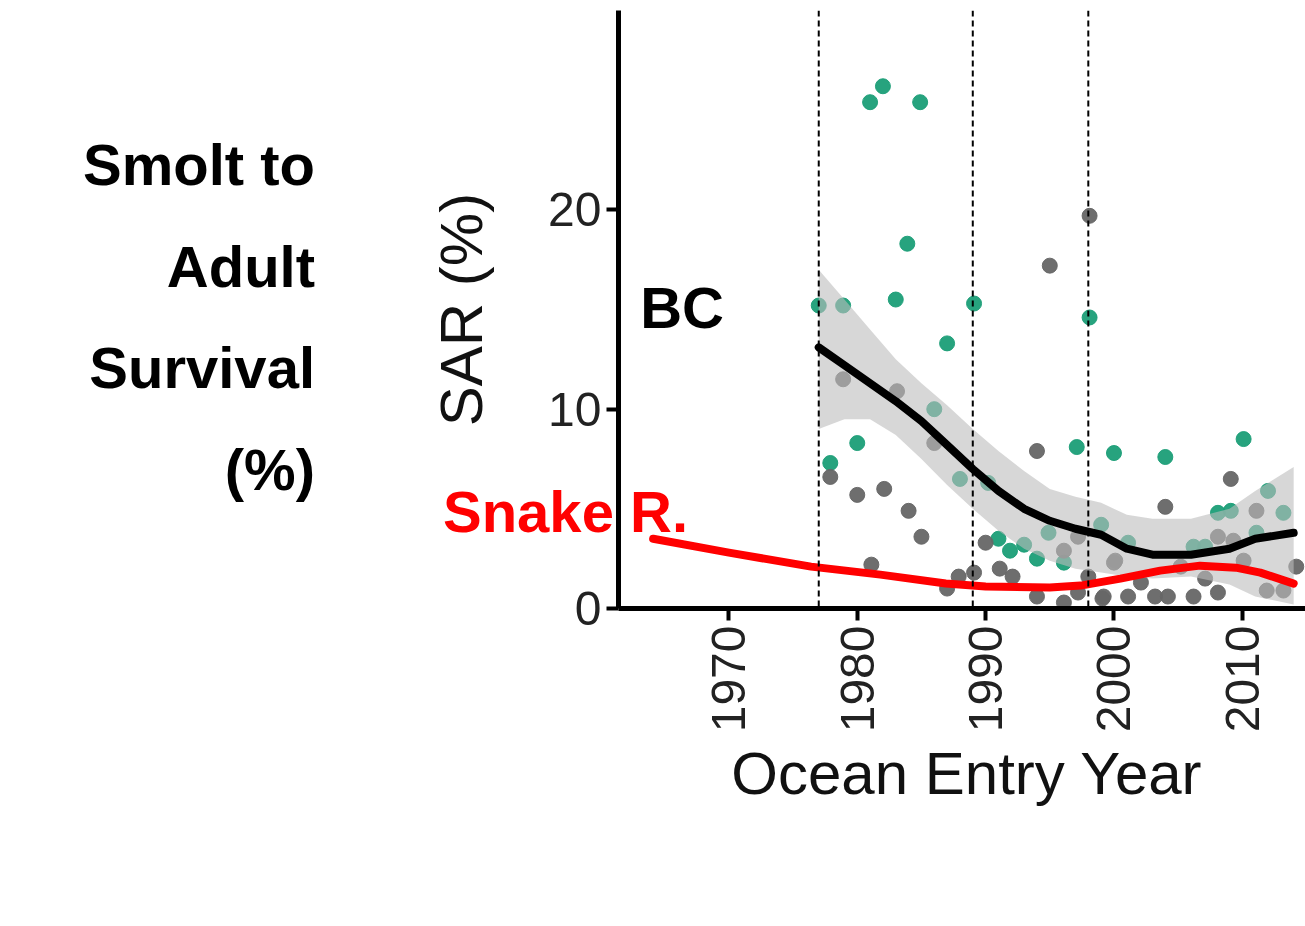  I want to click on series-label: BC, so click(682, 307).